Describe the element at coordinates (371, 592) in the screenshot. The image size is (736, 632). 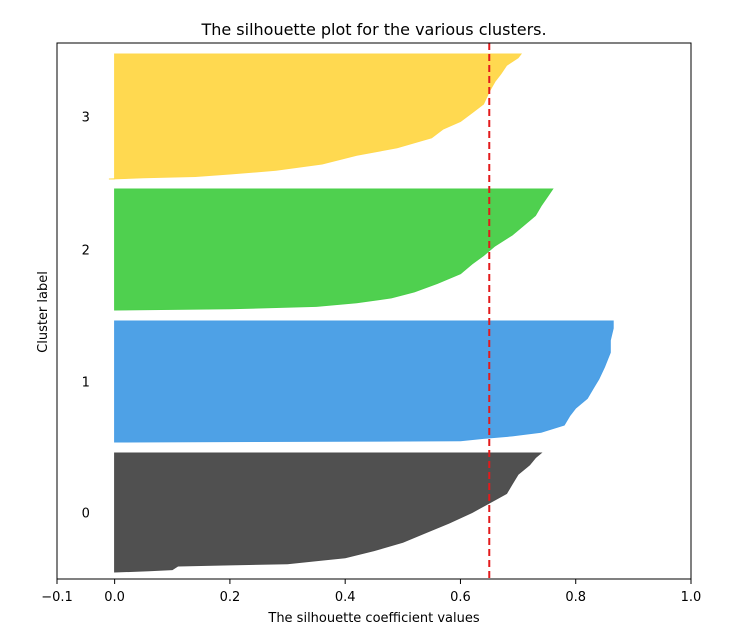
I see `x-axis-ticks: −0.1 0.0 0.2 0.4 0.6 0.8 1.0` at that location.